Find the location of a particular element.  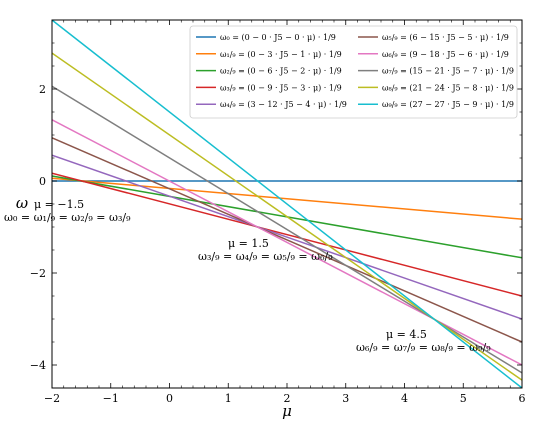

y-tick-label: −4 is located at coordinates (38, 365).